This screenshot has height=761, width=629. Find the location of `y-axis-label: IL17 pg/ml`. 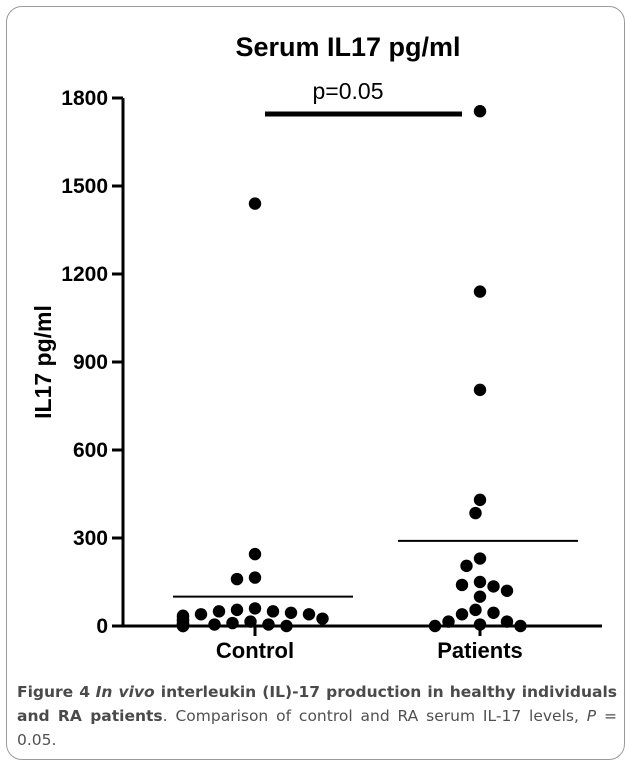

y-axis-label: IL17 pg/ml is located at coordinates (43, 362).